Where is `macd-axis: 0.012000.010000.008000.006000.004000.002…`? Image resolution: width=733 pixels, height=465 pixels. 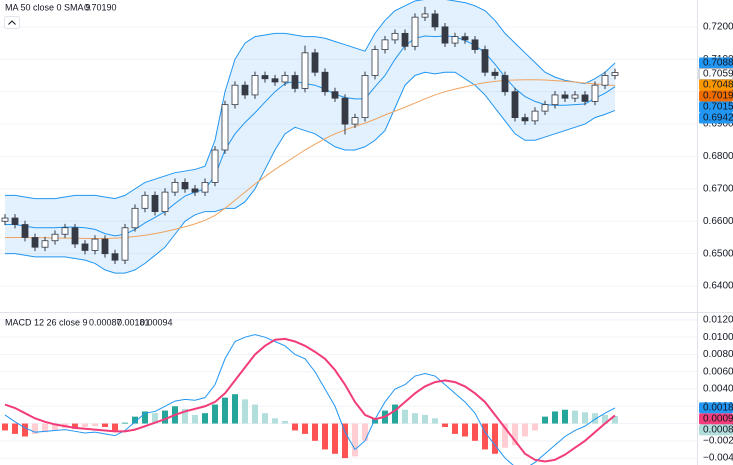
macd-axis: 0.012000.010000.008000.006000.004000.002… is located at coordinates (716, 389).